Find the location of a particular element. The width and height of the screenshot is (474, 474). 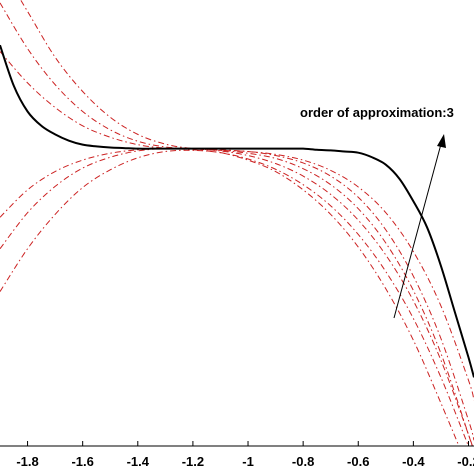

annotation-arrow-shaft is located at coordinates (417, 231).